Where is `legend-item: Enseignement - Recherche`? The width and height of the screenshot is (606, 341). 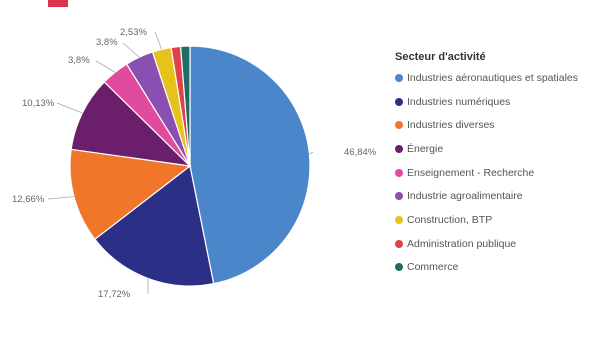
legend-item: Enseignement - Recherche is located at coordinates (486, 173).